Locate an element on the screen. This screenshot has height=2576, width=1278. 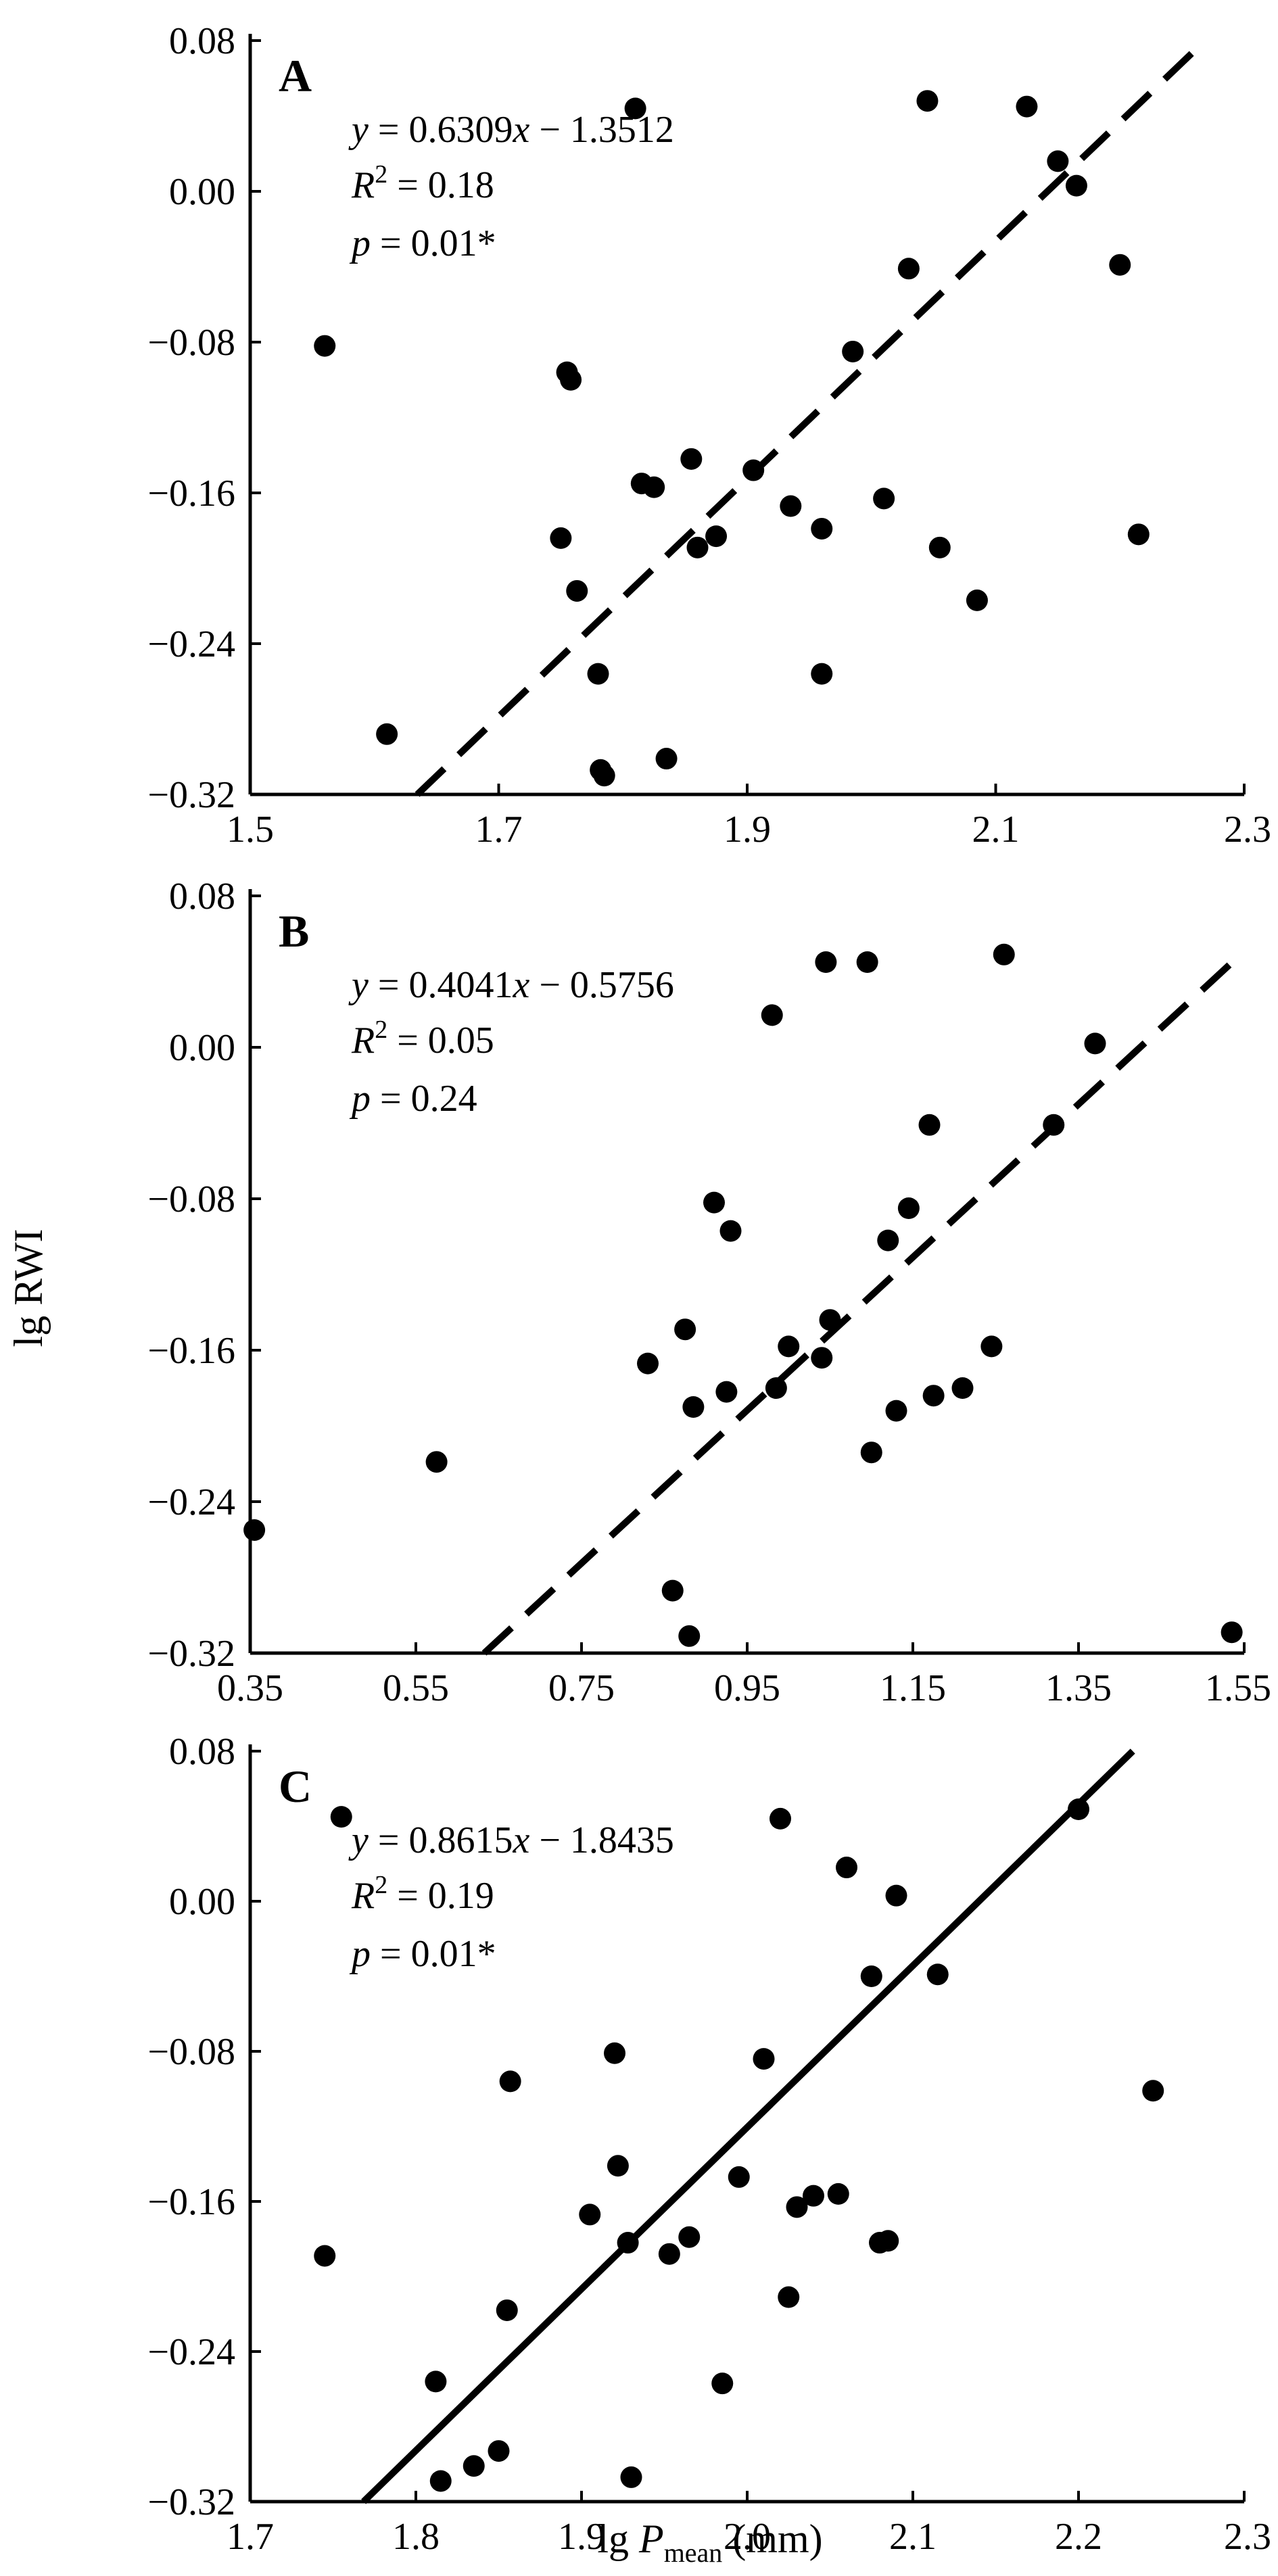
r-squared-symbol: R is located at coordinates (363, 1896).